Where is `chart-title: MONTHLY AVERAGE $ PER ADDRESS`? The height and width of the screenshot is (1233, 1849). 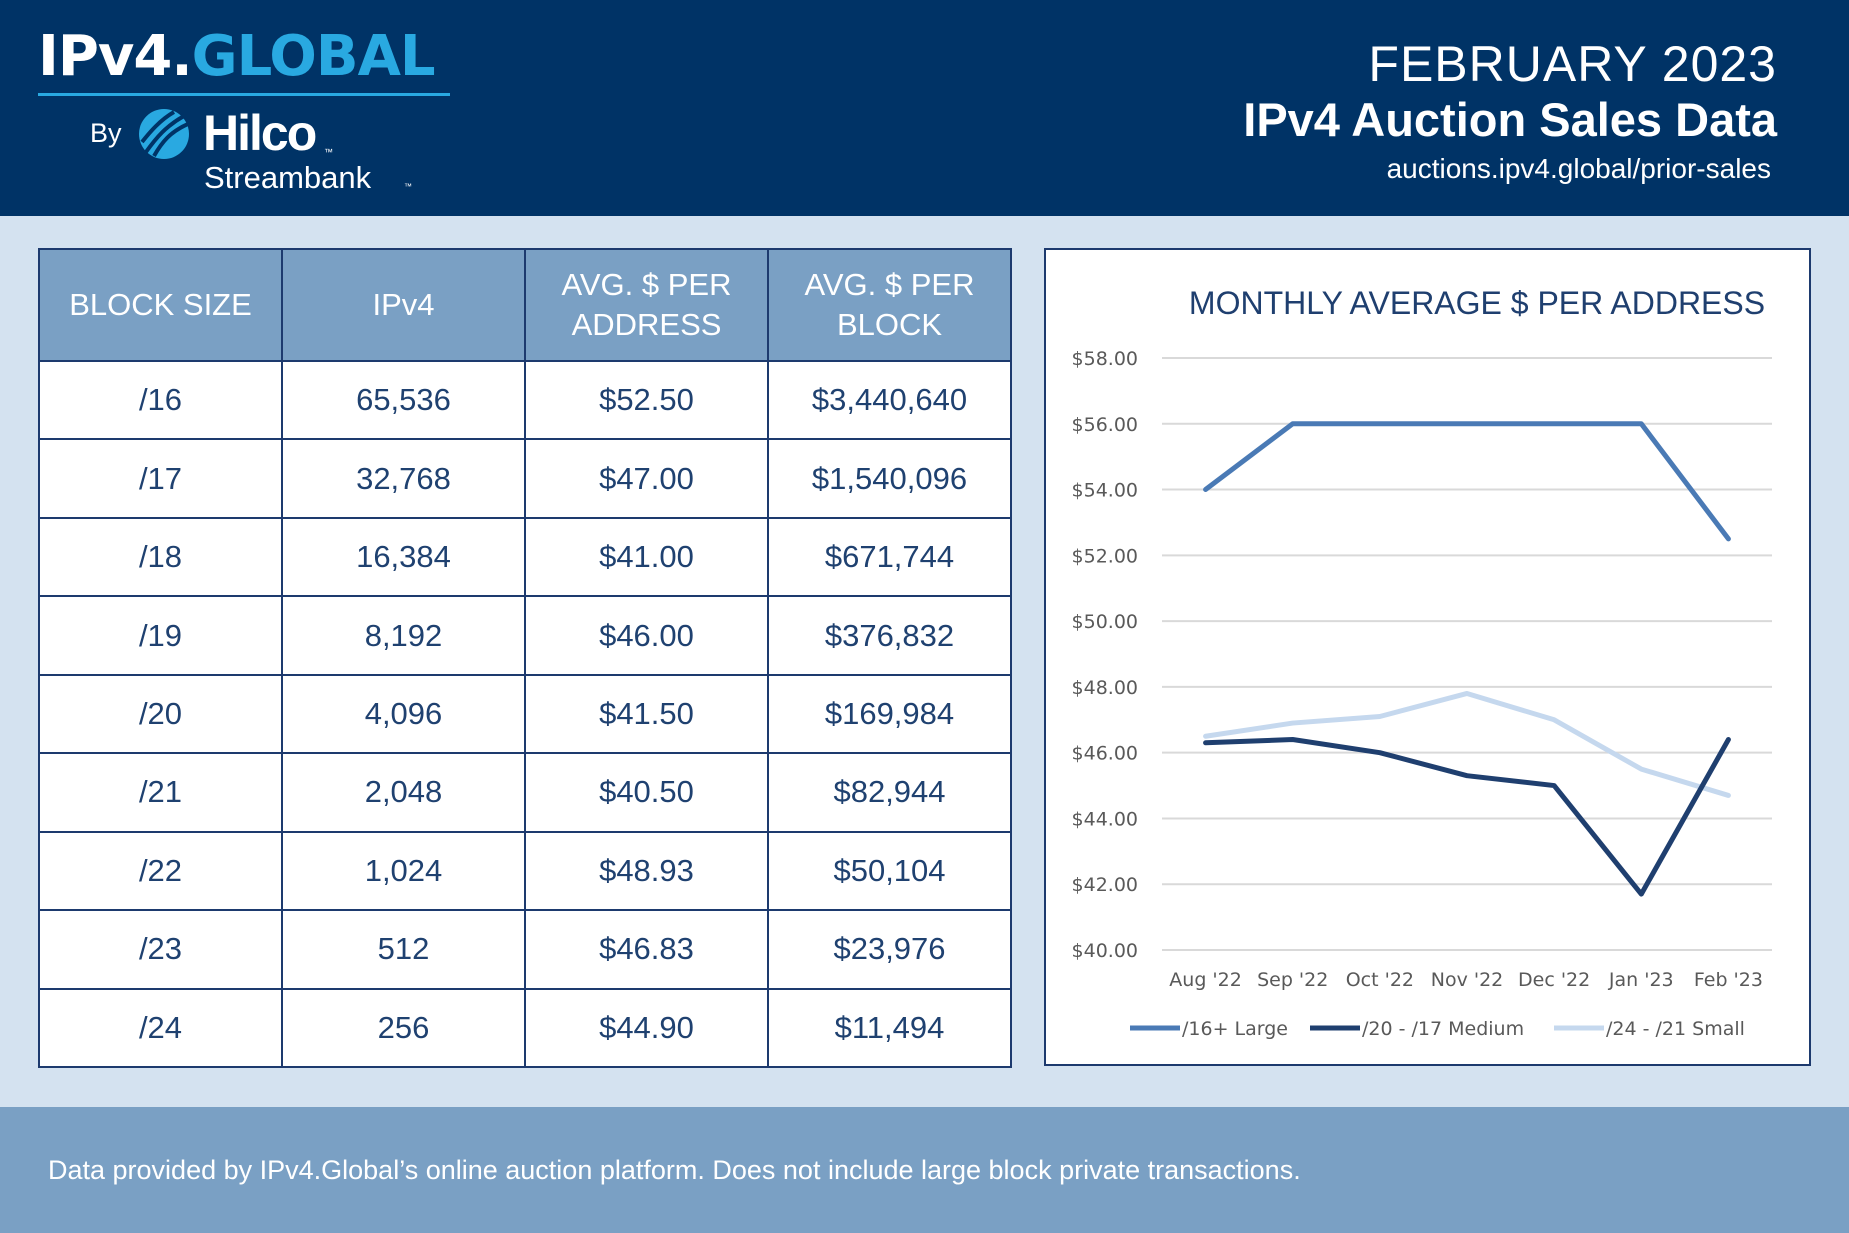
chart-title: MONTHLY AVERAGE $ PER ADDRESS is located at coordinates (1477, 303).